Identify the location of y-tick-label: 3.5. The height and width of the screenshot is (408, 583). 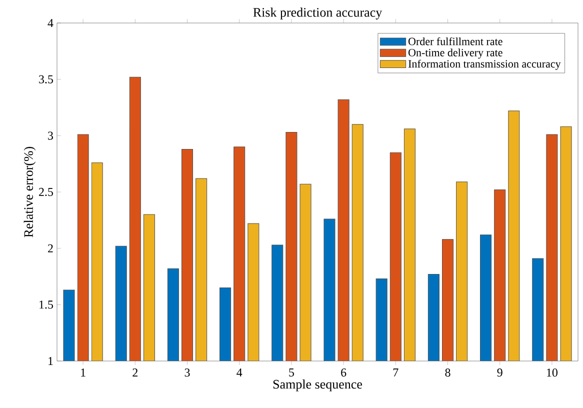
(46, 79).